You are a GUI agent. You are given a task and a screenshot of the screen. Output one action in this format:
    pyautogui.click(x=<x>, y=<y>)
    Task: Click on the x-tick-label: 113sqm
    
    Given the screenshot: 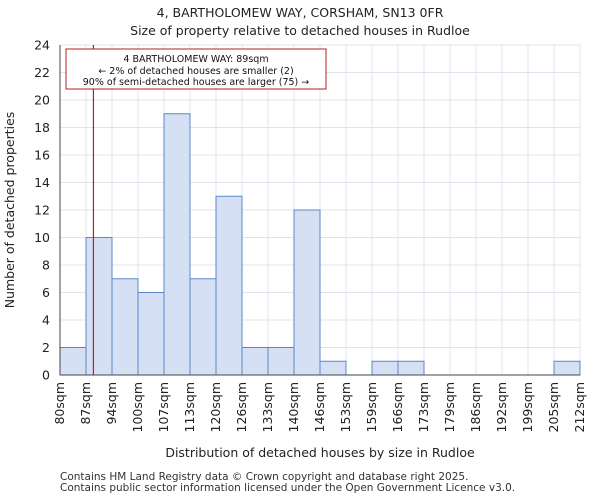 What is the action you would take?
    pyautogui.click(x=189, y=407)
    